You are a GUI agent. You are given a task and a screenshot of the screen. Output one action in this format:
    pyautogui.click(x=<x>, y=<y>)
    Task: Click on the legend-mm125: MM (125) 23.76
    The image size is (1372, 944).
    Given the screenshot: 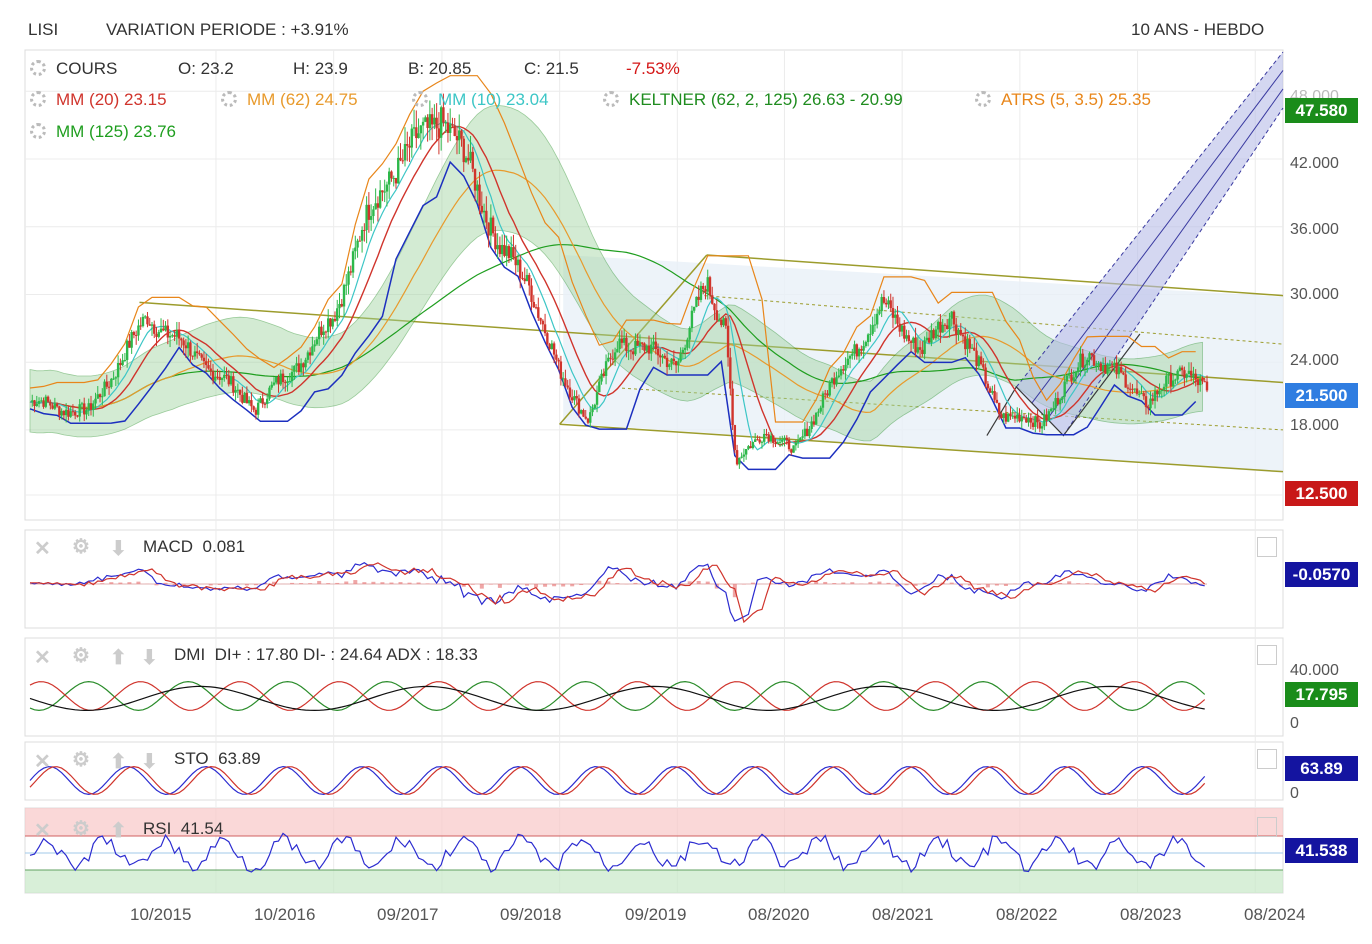 What is the action you would take?
    pyautogui.click(x=103, y=132)
    